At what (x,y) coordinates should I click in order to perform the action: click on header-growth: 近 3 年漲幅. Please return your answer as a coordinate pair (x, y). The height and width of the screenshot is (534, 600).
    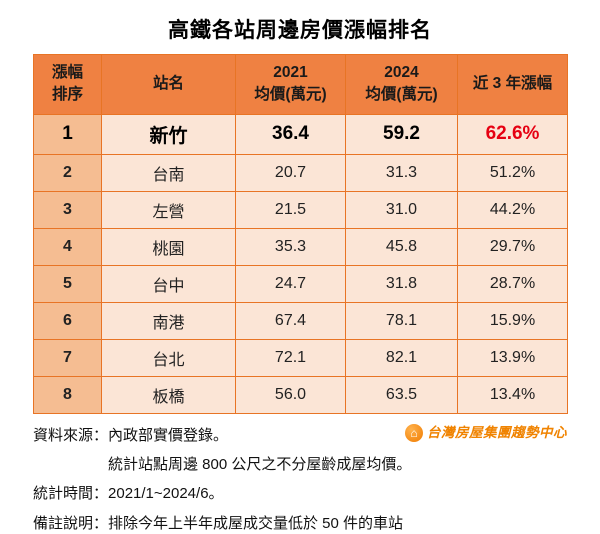
    Looking at the image, I should click on (512, 84).